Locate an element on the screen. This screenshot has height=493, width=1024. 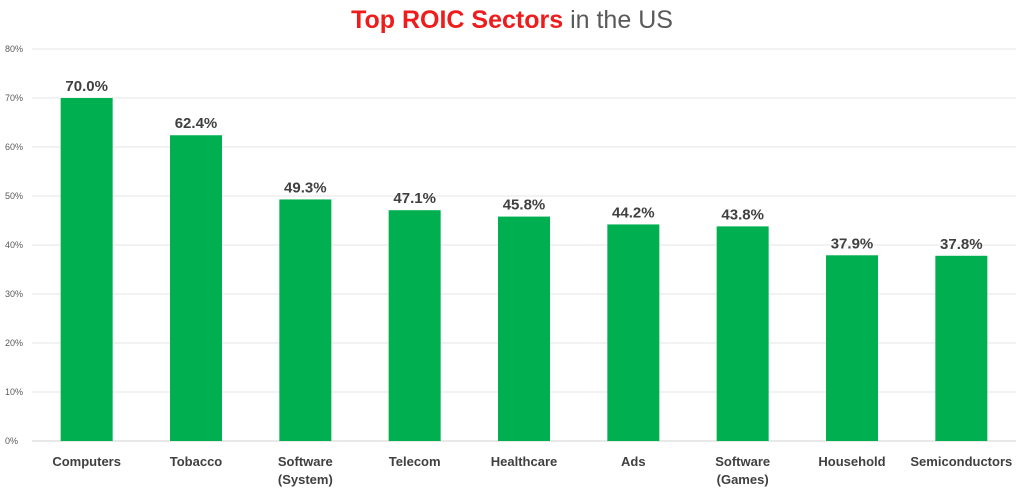
y-tick-label: 70% is located at coordinates (14, 98).